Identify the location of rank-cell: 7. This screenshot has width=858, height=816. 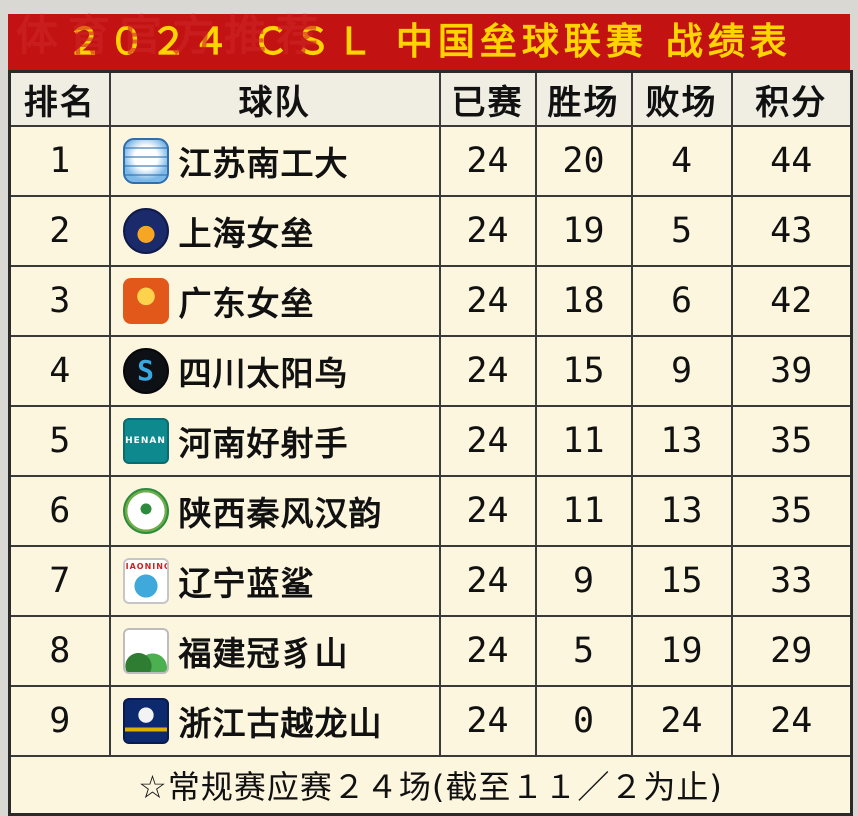
(59, 581).